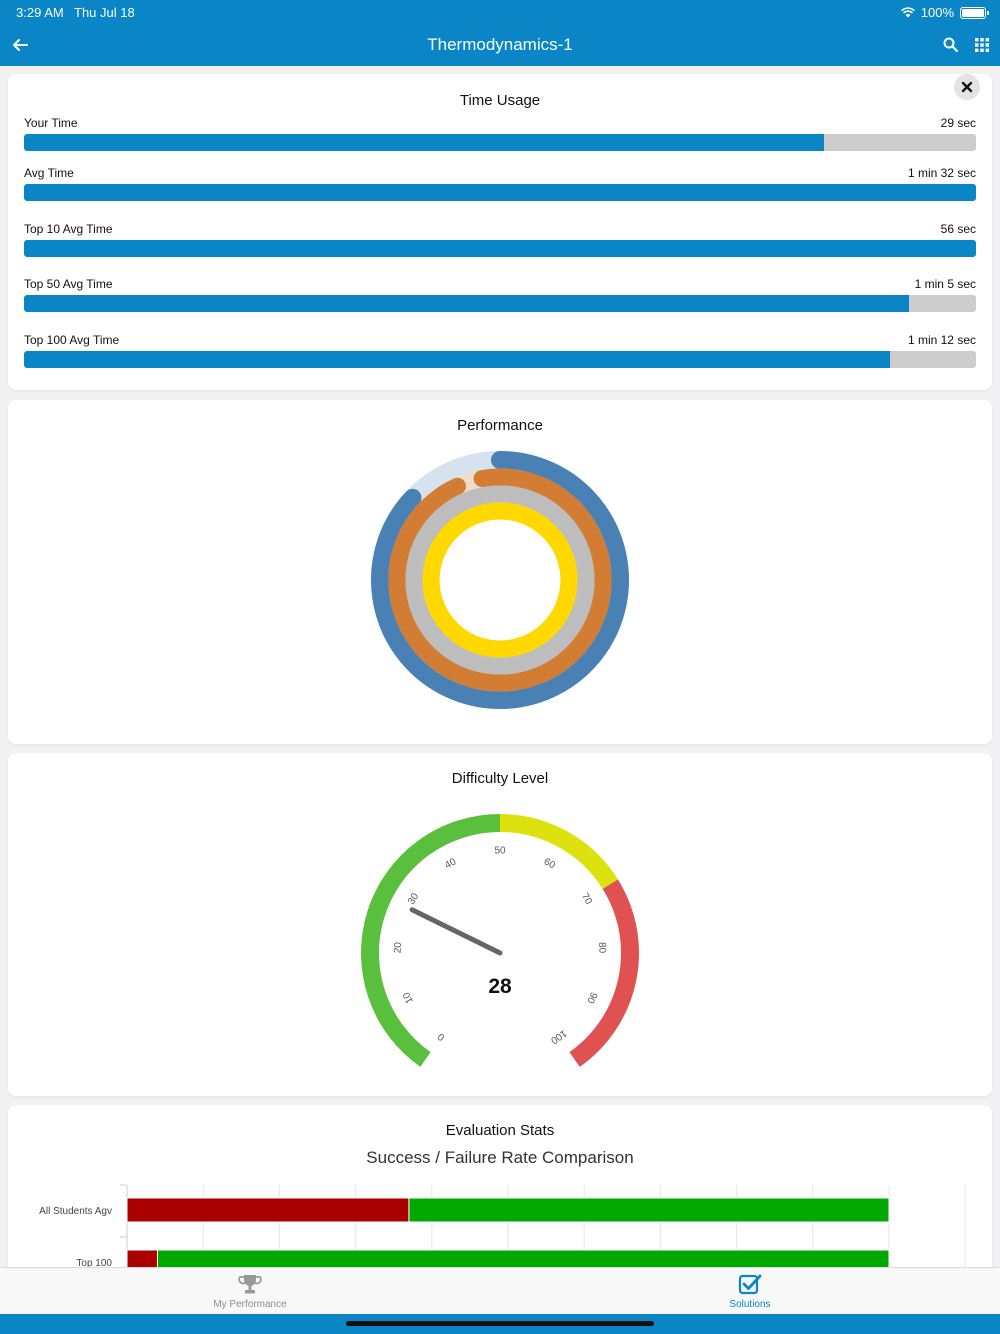  I want to click on tab-my-performance: My Performance, so click(250, 1291).